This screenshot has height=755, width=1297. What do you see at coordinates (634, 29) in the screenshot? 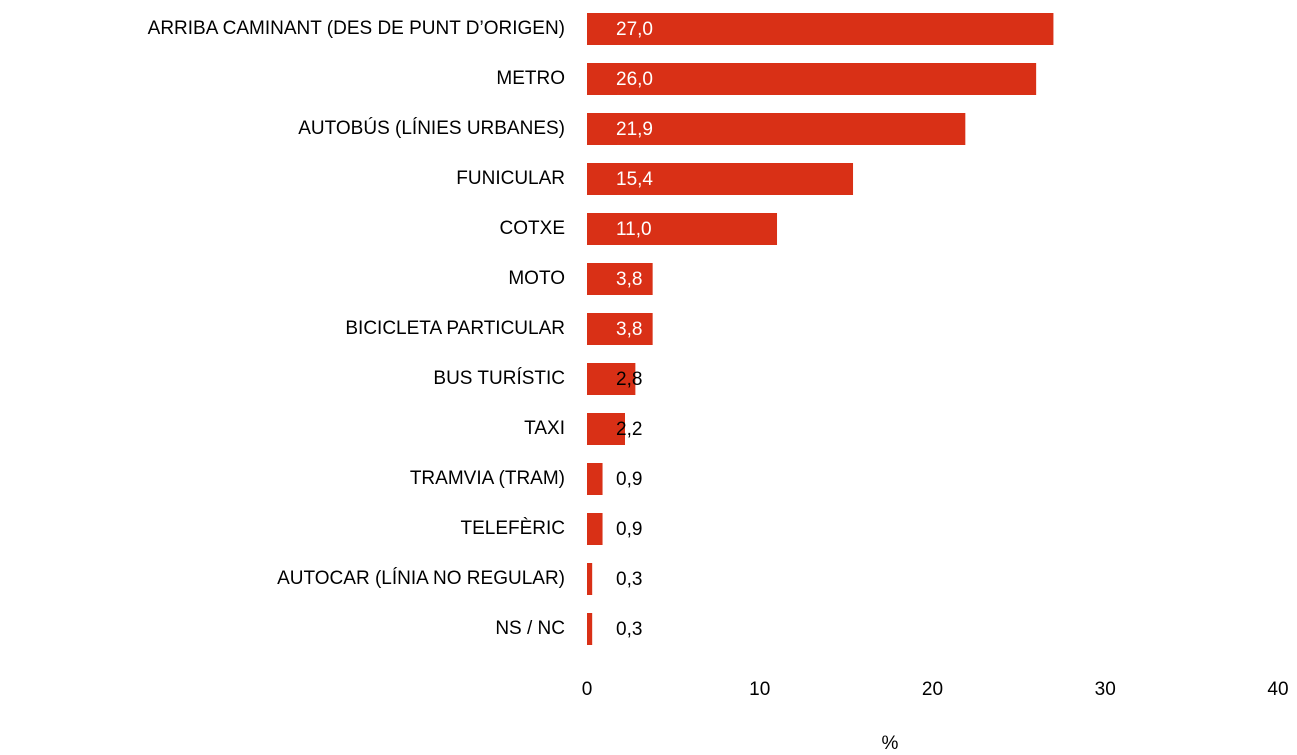
I see `data-label: 27,0` at bounding box center [634, 29].